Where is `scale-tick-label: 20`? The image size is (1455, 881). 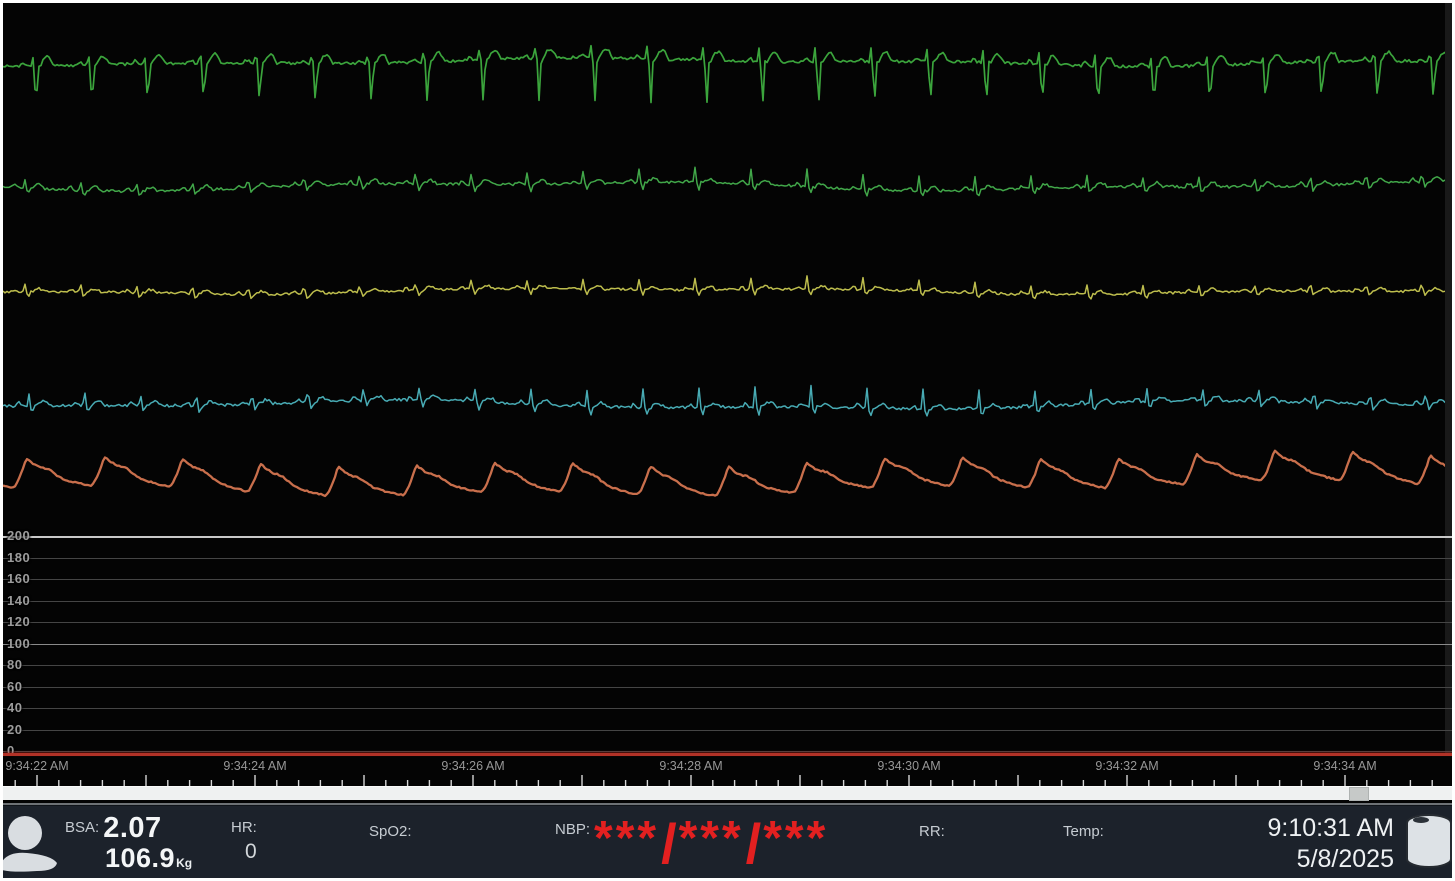 scale-tick-label: 20 is located at coordinates (15, 729).